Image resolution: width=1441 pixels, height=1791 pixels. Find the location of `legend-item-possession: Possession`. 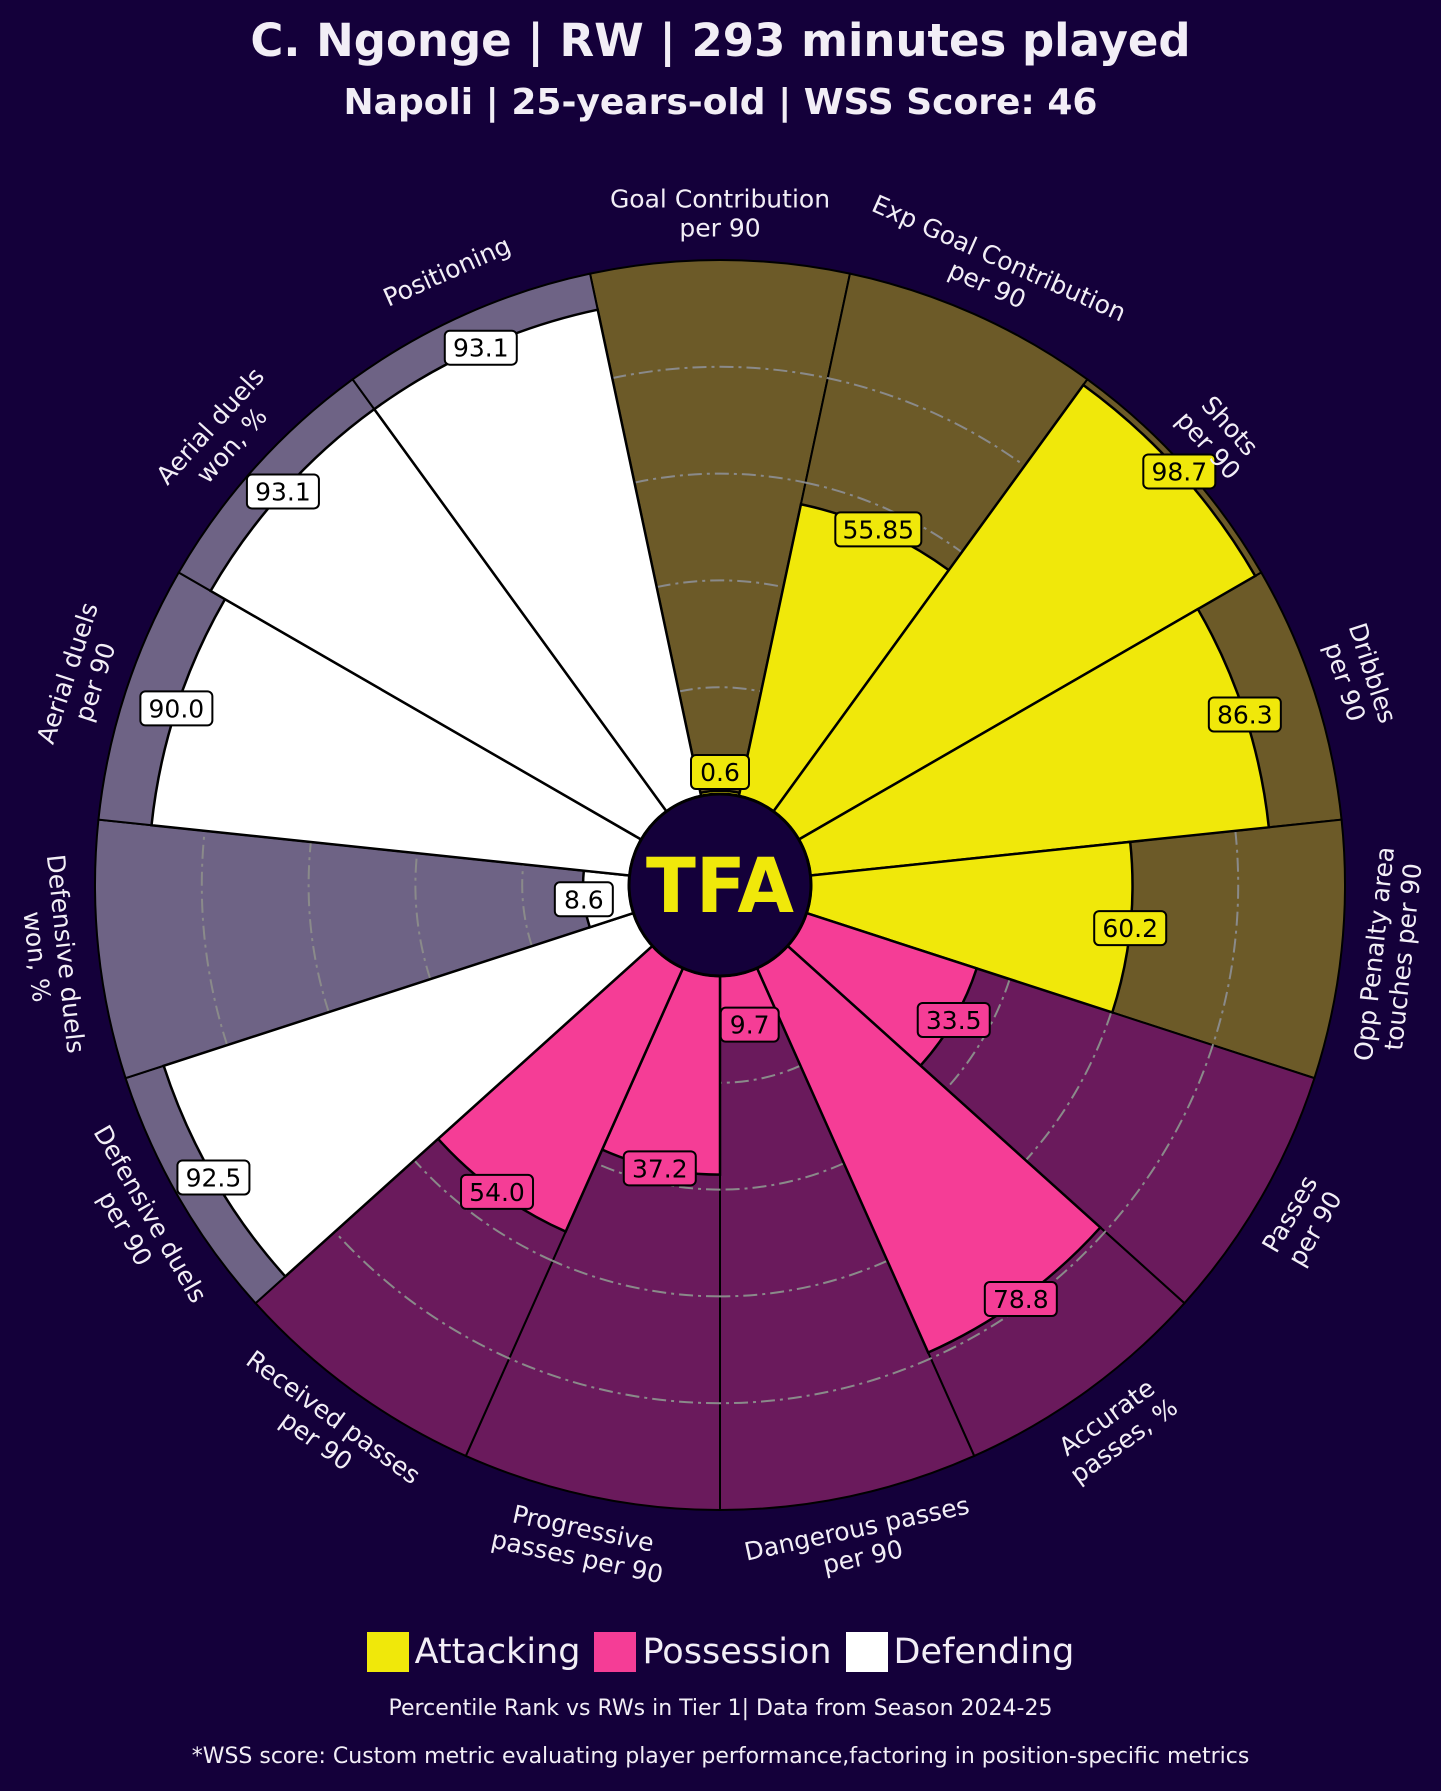

legend-item-possession: Possession is located at coordinates (713, 1652).